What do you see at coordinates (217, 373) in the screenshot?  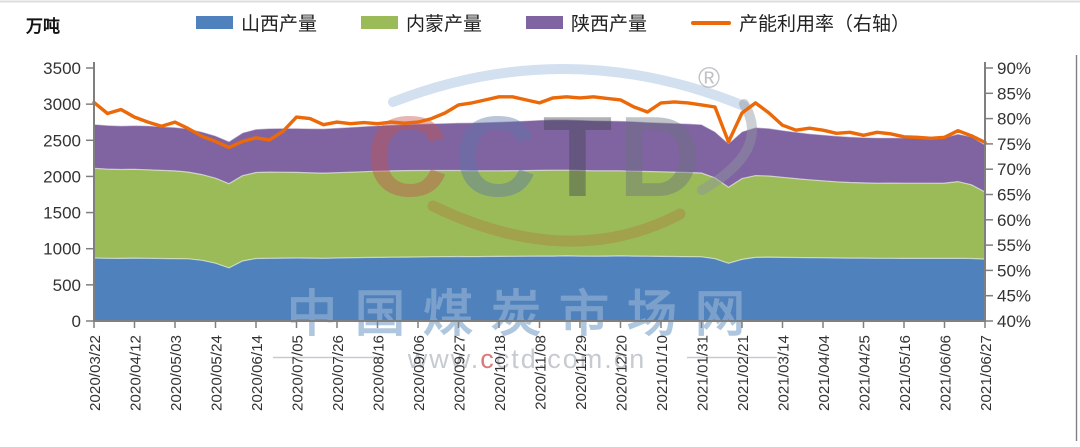 I see `x-axis-tick-label: 2020/05/24` at bounding box center [217, 373].